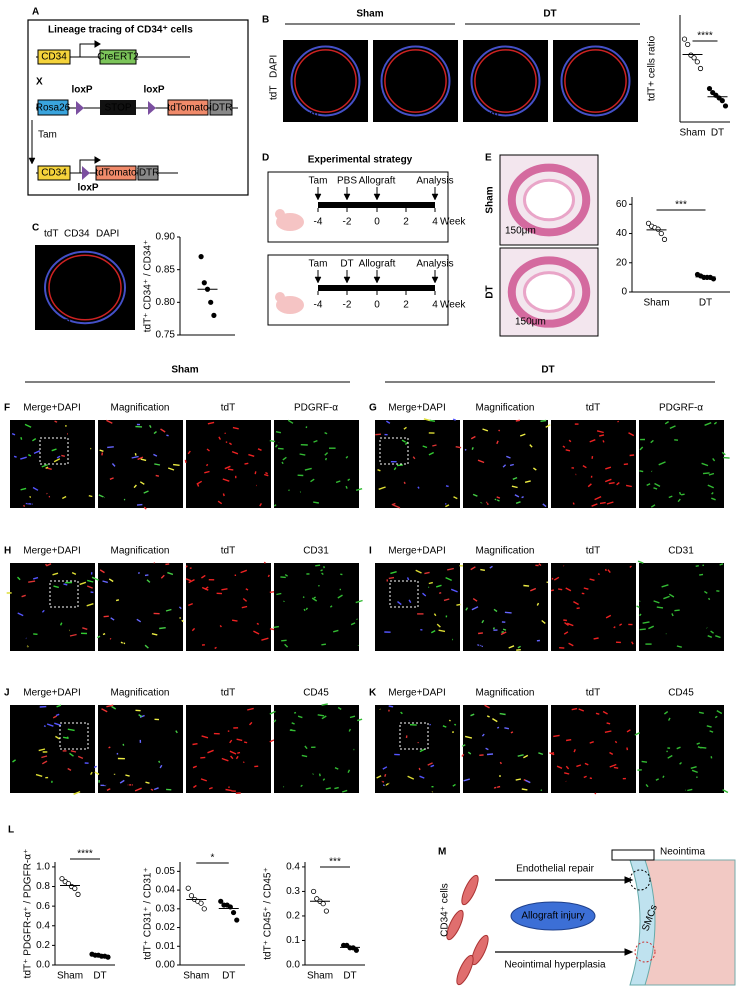 The width and height of the screenshot is (741, 994). I want to click on loxp-site, so click(152, 108).